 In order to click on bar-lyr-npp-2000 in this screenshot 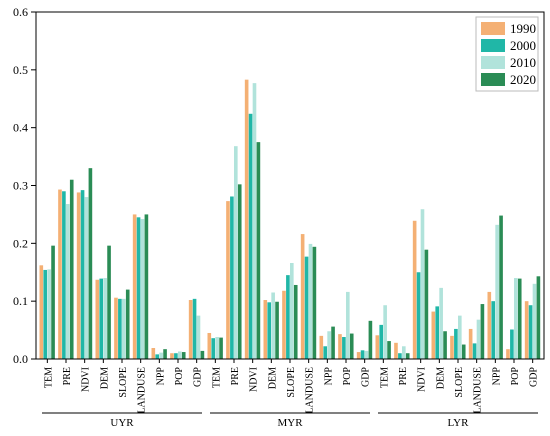, I will do `click(493, 330)`.